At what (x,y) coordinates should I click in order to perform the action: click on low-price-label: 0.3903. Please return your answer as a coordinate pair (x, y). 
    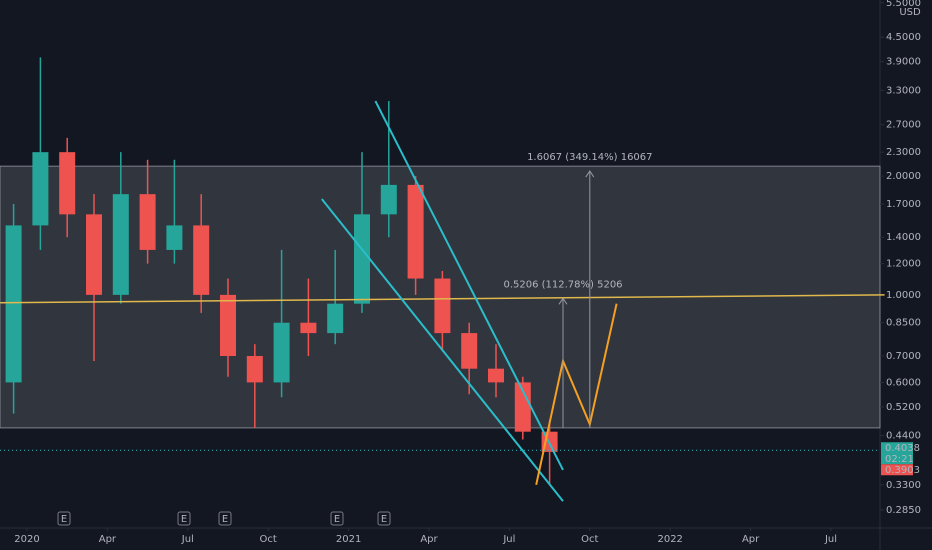
    Looking at the image, I should click on (902, 470).